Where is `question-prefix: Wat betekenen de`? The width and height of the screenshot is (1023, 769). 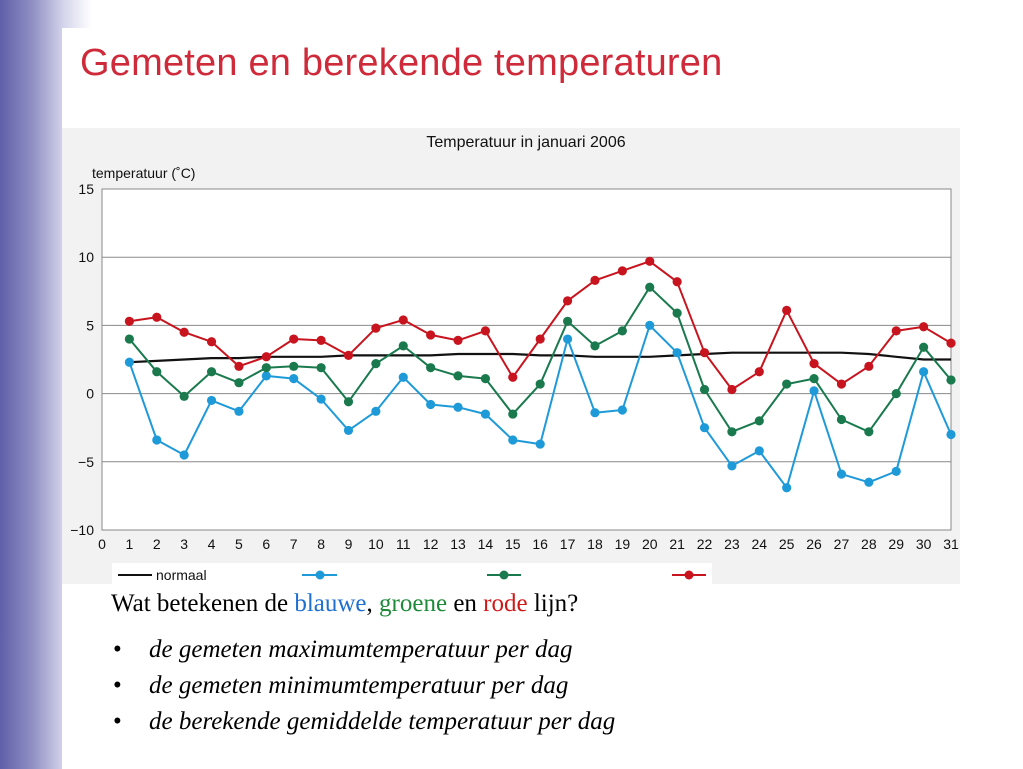
question-prefix: Wat betekenen de is located at coordinates (203, 603).